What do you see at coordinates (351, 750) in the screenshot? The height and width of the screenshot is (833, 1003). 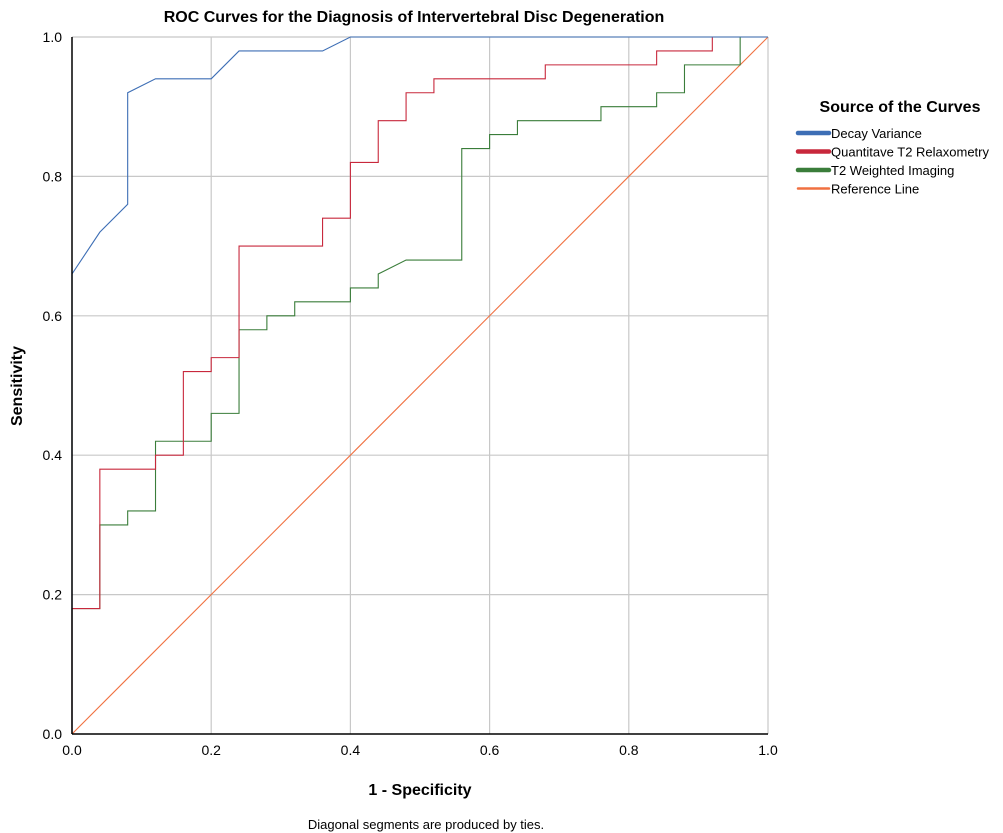 I see `x-tick-label: 0.4` at bounding box center [351, 750].